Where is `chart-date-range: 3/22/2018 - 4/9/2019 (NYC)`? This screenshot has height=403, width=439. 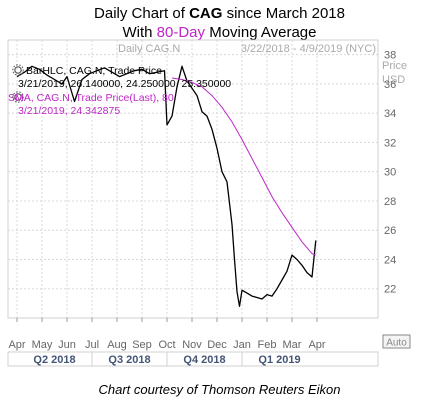
chart-date-range: 3/22/2018 - 4/9/2019 (NYC) is located at coordinates (308, 49).